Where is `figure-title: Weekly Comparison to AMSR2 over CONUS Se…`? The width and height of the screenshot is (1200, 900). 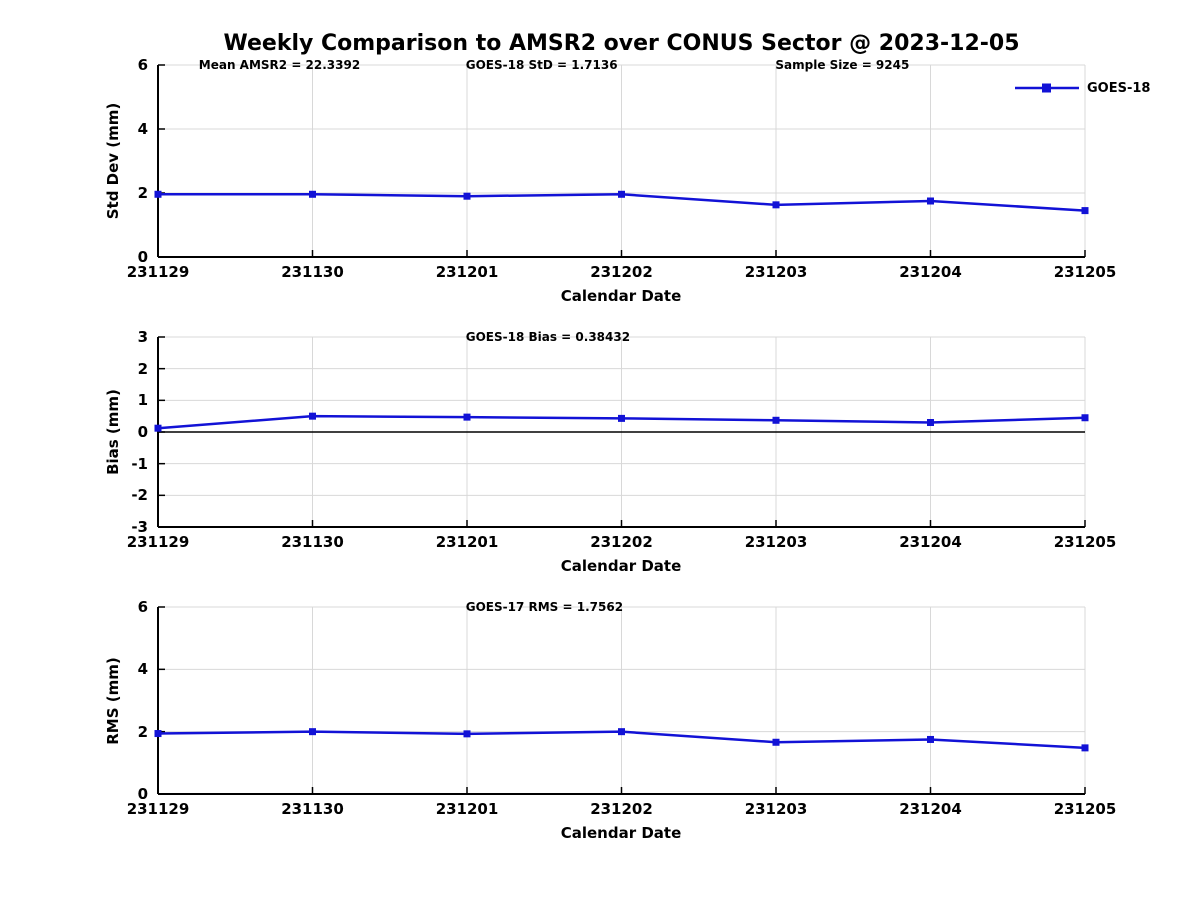 figure-title: Weekly Comparison to AMSR2 over CONUS Se… is located at coordinates (621, 43).